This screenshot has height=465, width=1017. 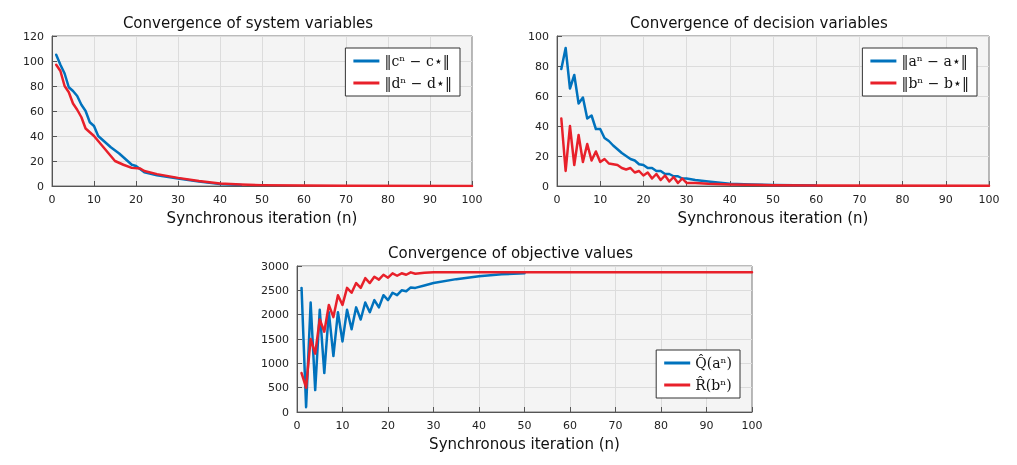 What do you see at coordinates (934, 61) in the screenshot?
I see `legend-label: ‖aⁿ − a⋆‖` at bounding box center [934, 61].